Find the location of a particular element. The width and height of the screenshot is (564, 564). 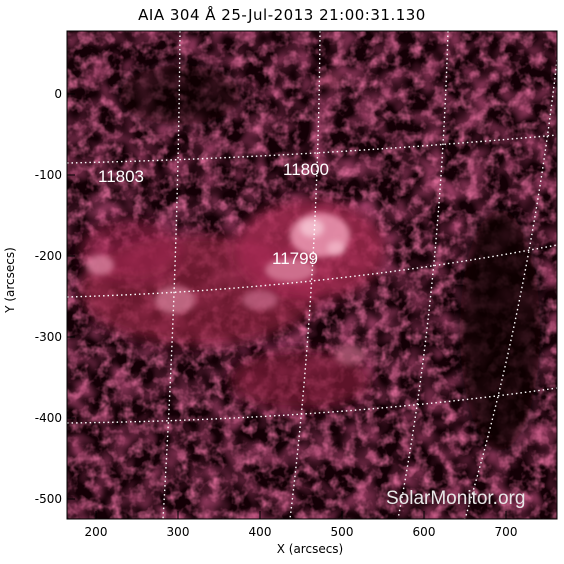

y-tick-label: -300 is located at coordinates (48, 337).